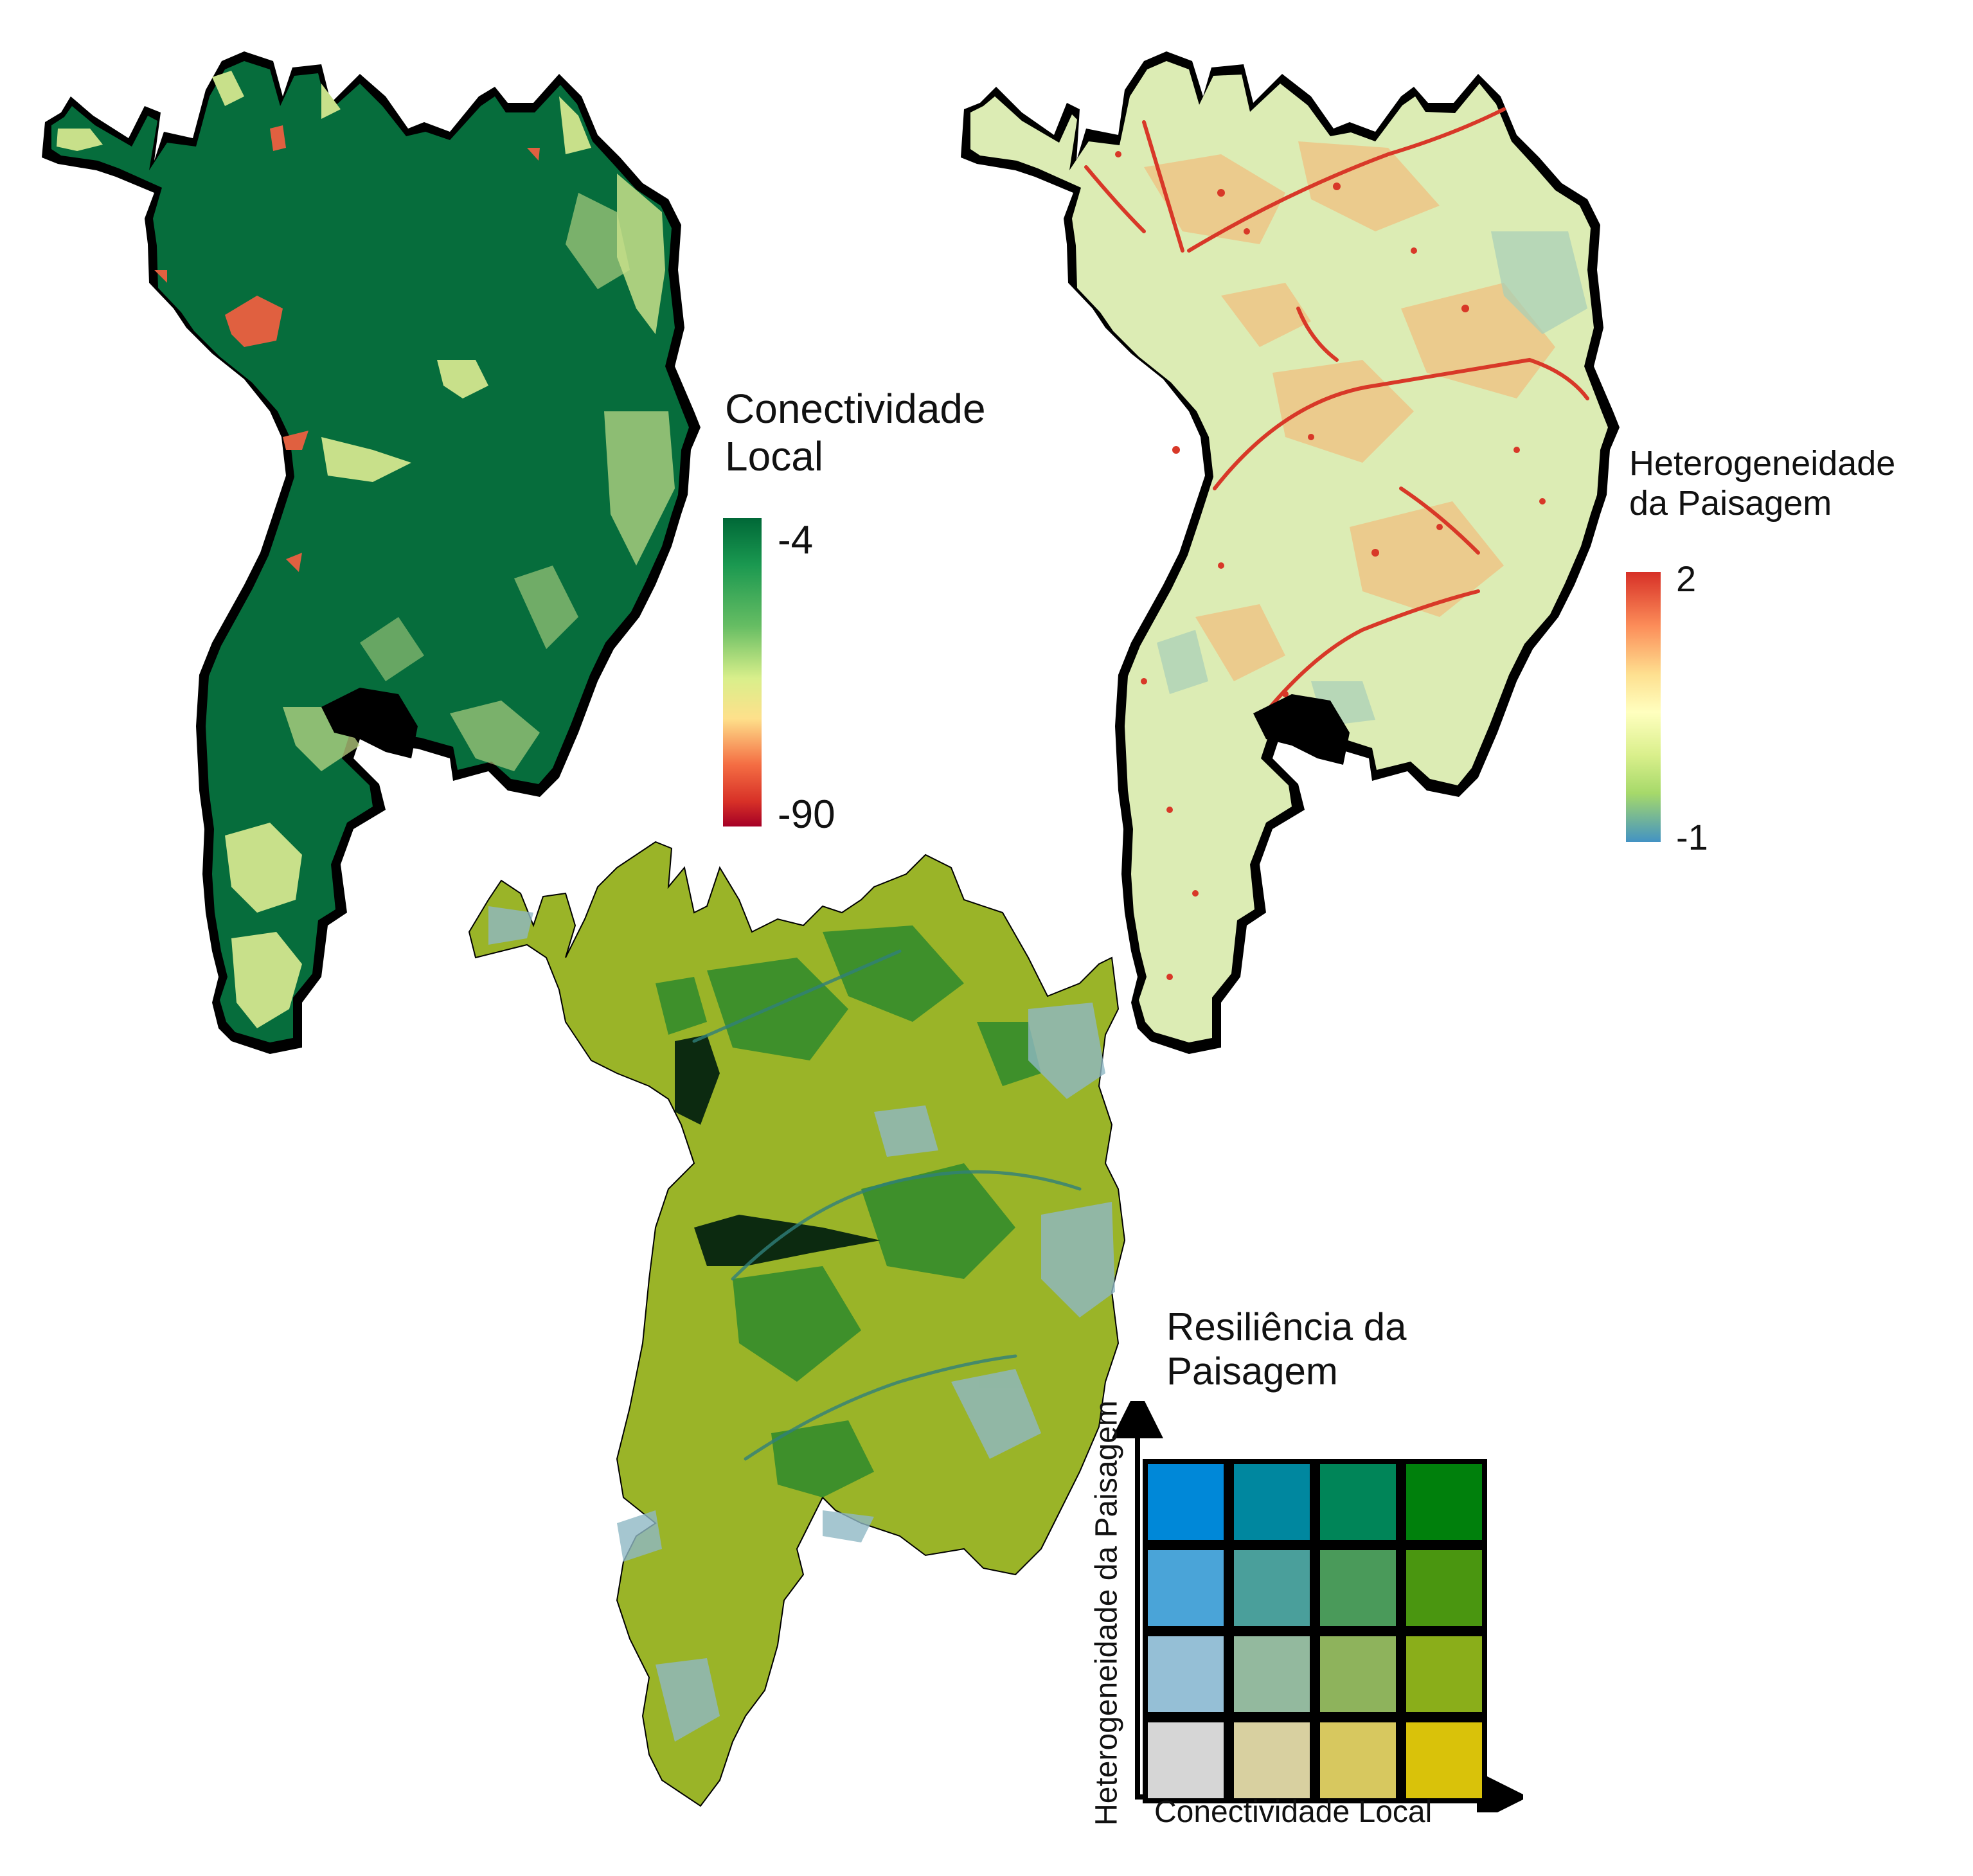 This screenshot has width=1973, height=1876. Describe the element at coordinates (856, 409) in the screenshot. I see `connectivity-legend-title-line1: Conectividade` at that location.